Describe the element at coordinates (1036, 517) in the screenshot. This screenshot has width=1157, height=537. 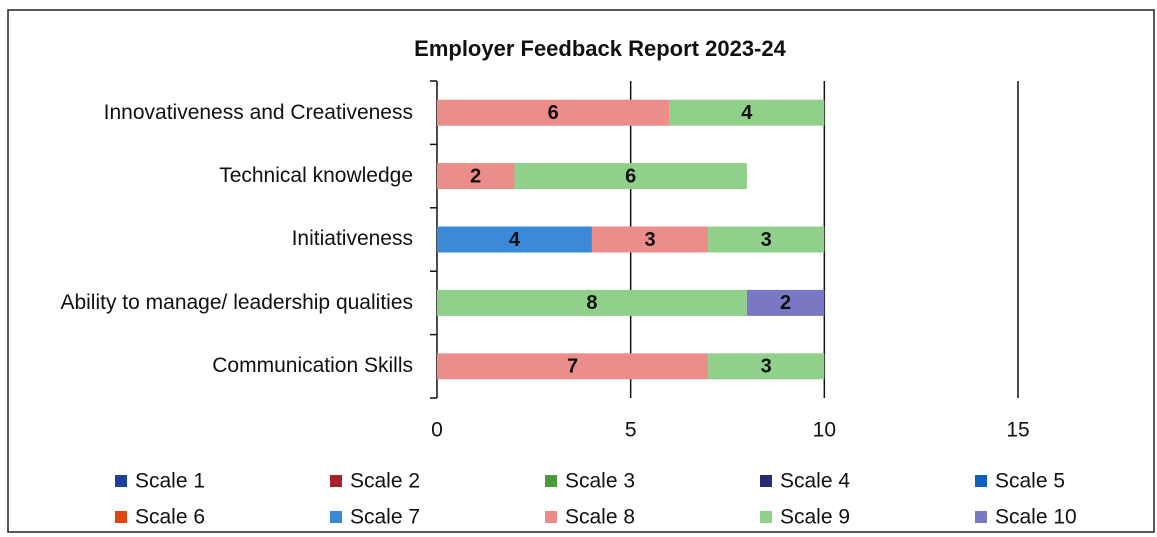
I see `legend-label: Scale 10` at that location.